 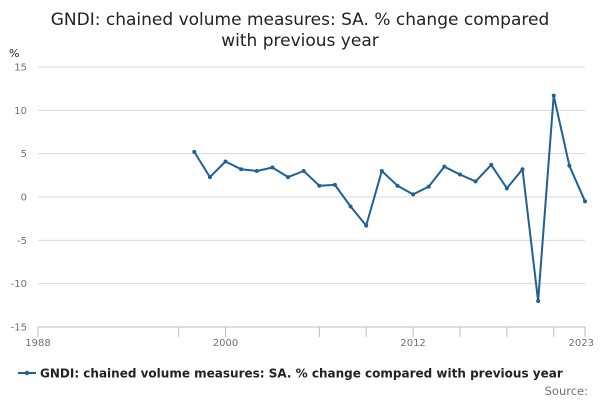 I want to click on x-tick-label: 2012, so click(x=412, y=343).